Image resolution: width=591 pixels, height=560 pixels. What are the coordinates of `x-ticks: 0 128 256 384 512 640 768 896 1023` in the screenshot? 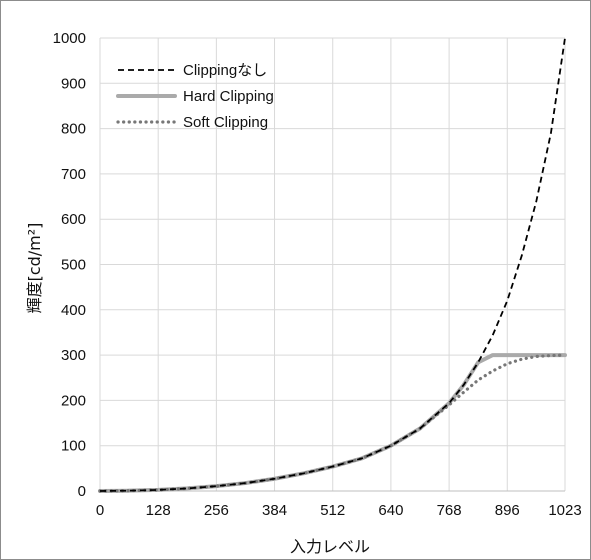 It's located at (339, 510).